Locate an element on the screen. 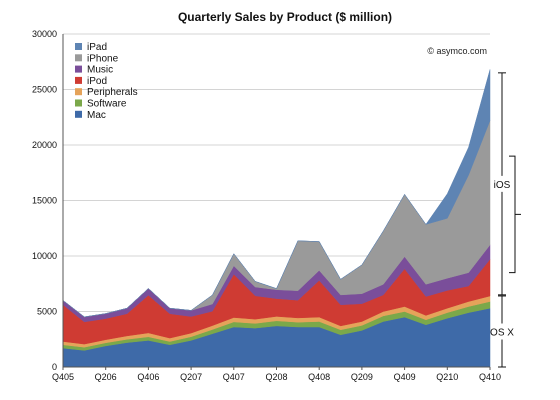 The height and width of the screenshot is (400, 560). x-tick-label: Q407 is located at coordinates (234, 377).